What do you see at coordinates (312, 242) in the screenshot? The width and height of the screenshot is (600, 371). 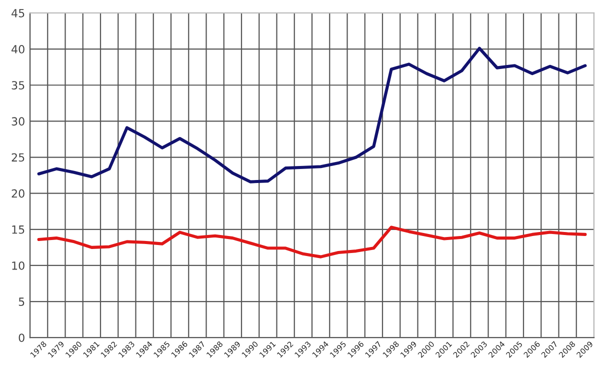 I see `line-series` at bounding box center [312, 242].